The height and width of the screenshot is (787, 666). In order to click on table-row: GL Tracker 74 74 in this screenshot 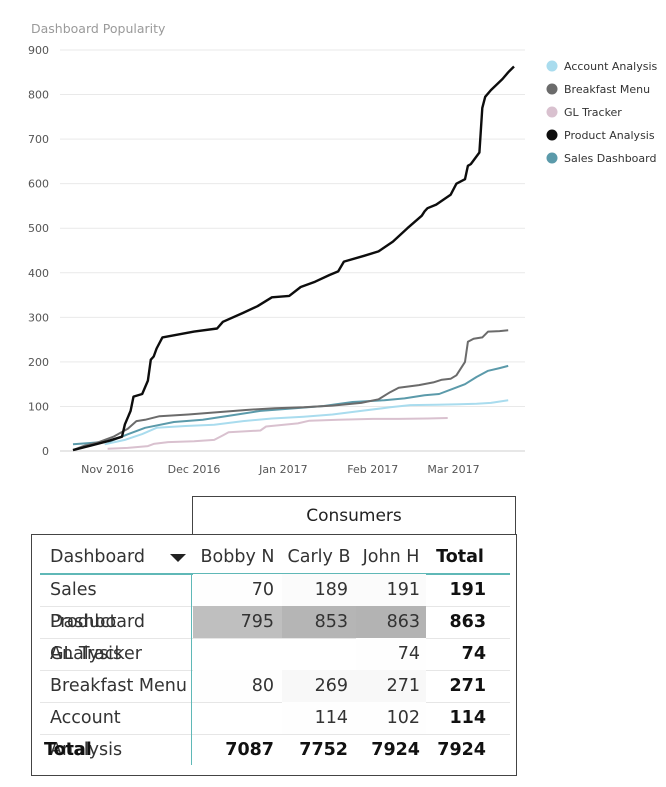, I will do `click(275, 654)`.